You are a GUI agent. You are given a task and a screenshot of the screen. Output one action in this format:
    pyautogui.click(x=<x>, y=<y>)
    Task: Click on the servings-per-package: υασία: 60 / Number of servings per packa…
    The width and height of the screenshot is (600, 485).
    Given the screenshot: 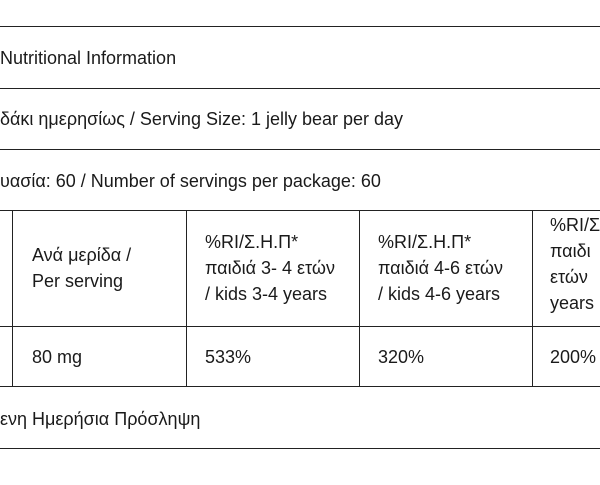 What is the action you would take?
    pyautogui.click(x=190, y=181)
    